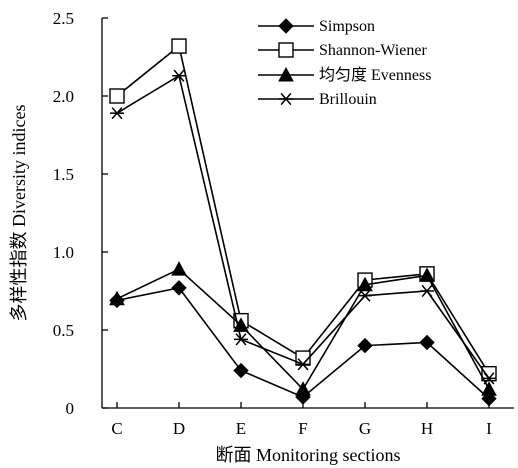  Describe the element at coordinates (63, 252) in the screenshot. I see `y-tick-label: 1.0` at that location.